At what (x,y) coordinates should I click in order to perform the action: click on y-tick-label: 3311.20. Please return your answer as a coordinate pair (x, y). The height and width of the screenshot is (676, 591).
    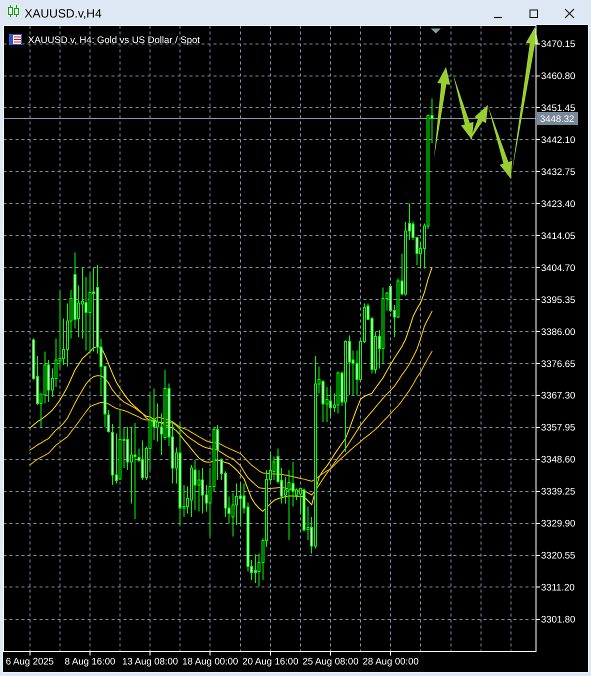
    Looking at the image, I should click on (558, 588).